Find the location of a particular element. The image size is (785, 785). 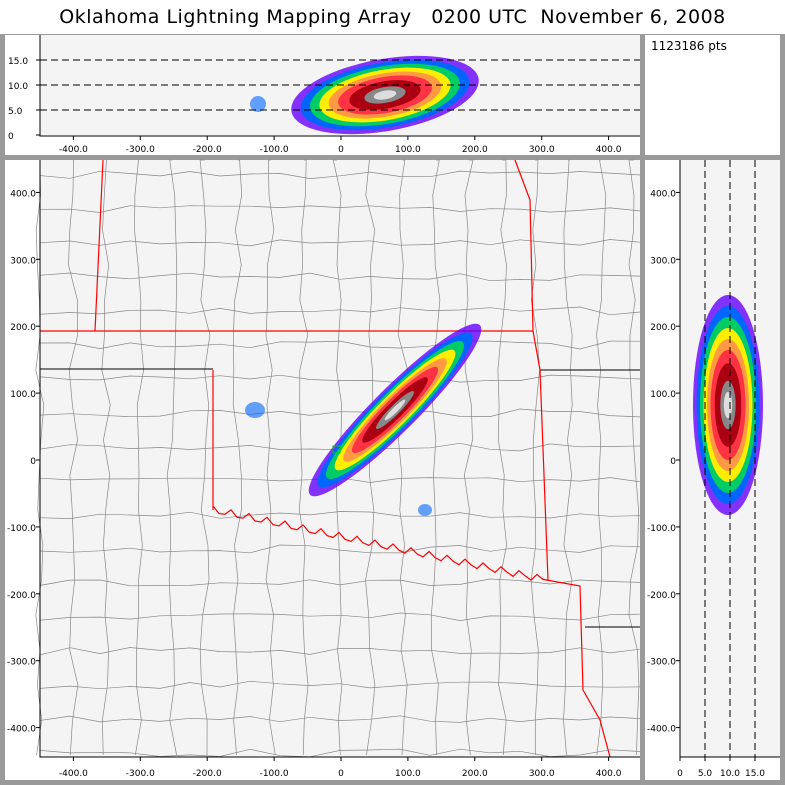

point-count: 1123186 pts is located at coordinates (689, 46).